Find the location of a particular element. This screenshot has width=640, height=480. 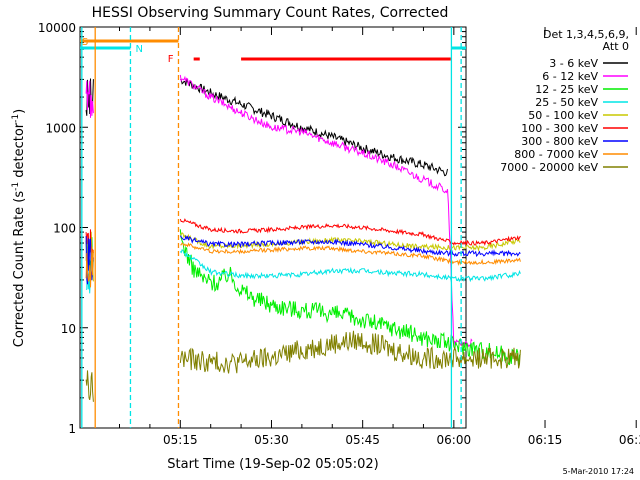

y-axis-label-main: Corrected Count Rate (s is located at coordinates (19, 269).